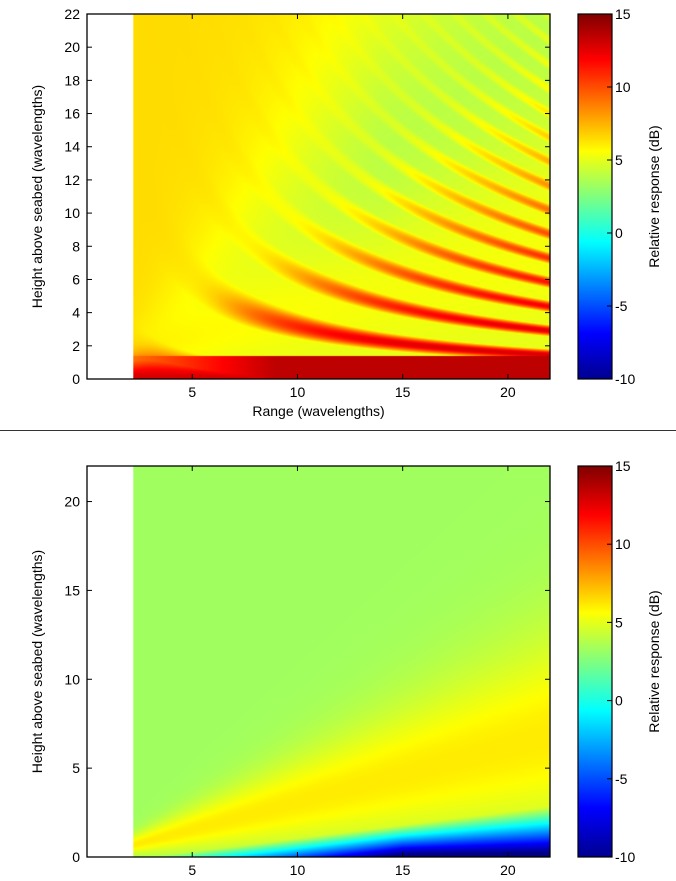  What do you see at coordinates (318, 411) in the screenshot?
I see `x-axis-label: Range (wavelengths)` at bounding box center [318, 411].